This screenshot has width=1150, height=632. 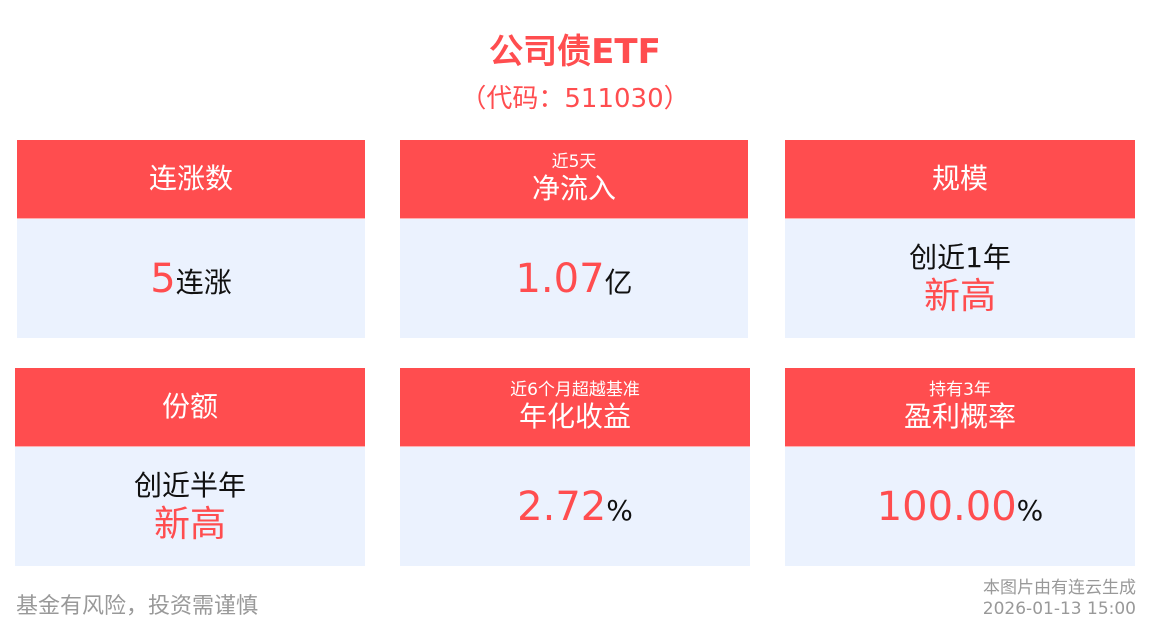 I want to click on card-unit: 亿, so click(x=618, y=282).